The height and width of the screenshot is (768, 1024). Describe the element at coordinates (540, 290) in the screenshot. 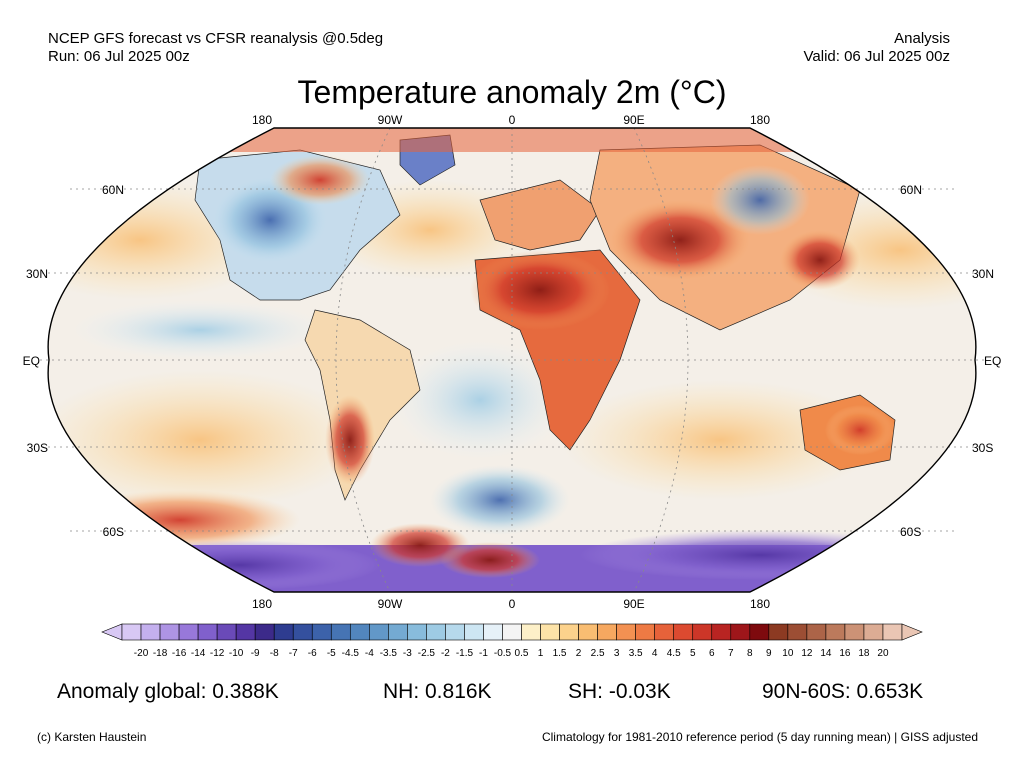

I see `sahara-hot-anomaly` at that location.